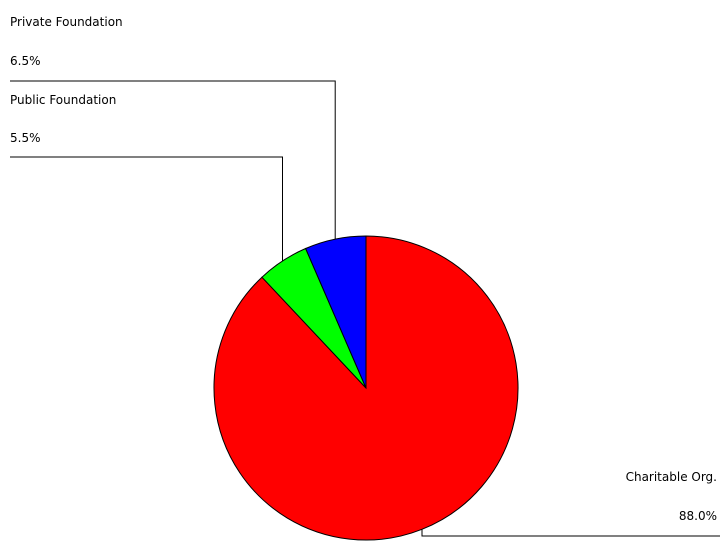 The width and height of the screenshot is (721, 542). Describe the element at coordinates (335, 312) in the screenshot. I see `pie-slice-private-foundation` at that location.